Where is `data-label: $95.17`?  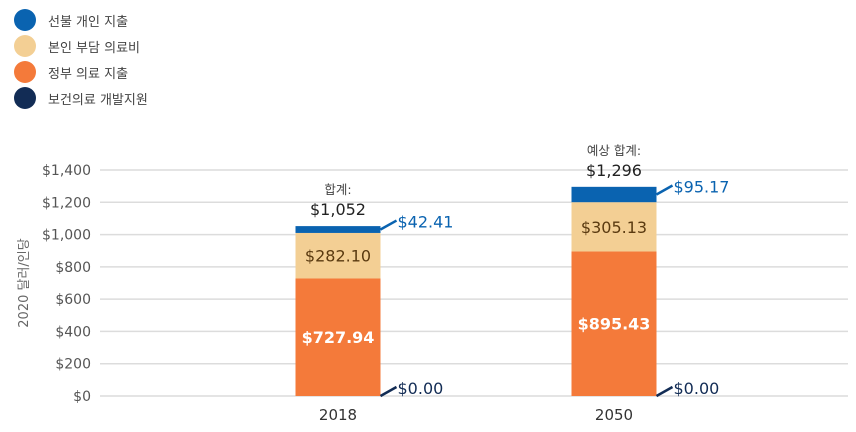
data-label: $95.17 is located at coordinates (702, 187).